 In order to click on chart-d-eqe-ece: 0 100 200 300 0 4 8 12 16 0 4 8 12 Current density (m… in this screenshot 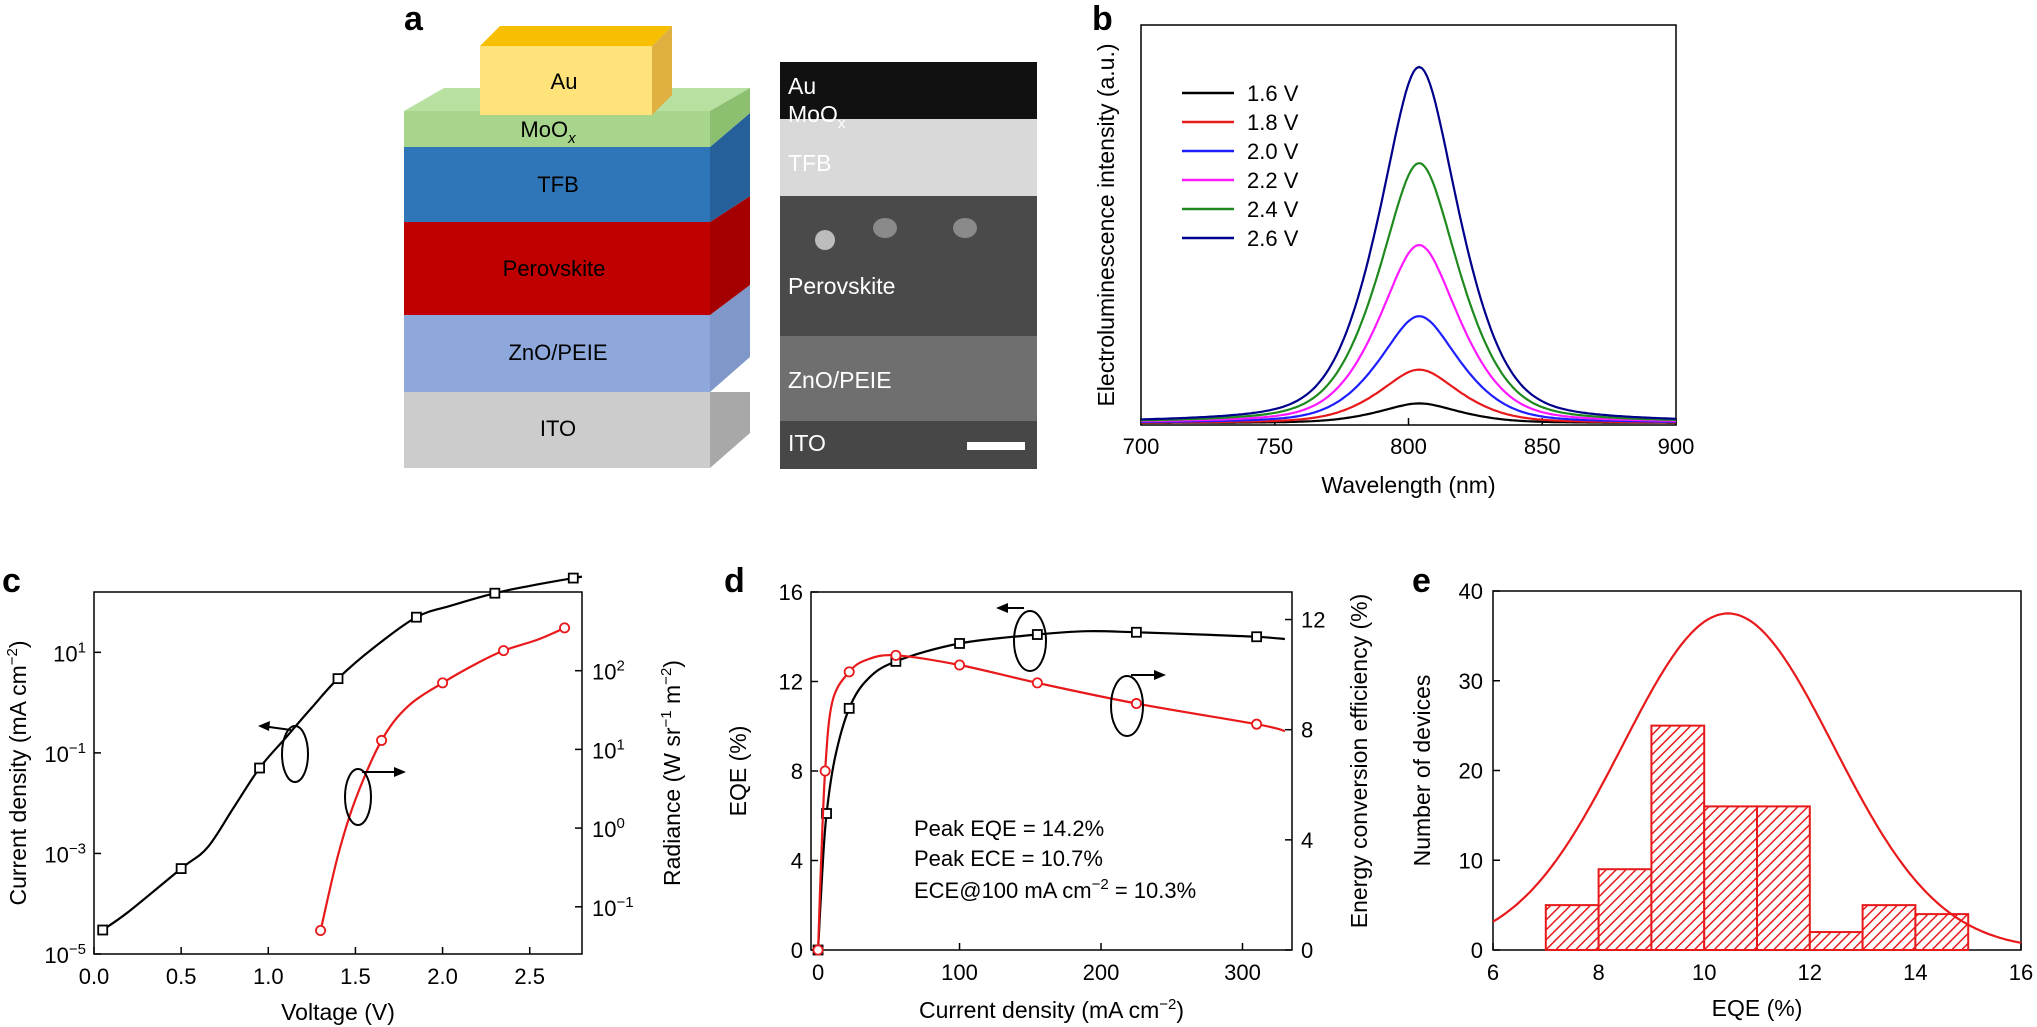, I will do `click(1048, 801)`.